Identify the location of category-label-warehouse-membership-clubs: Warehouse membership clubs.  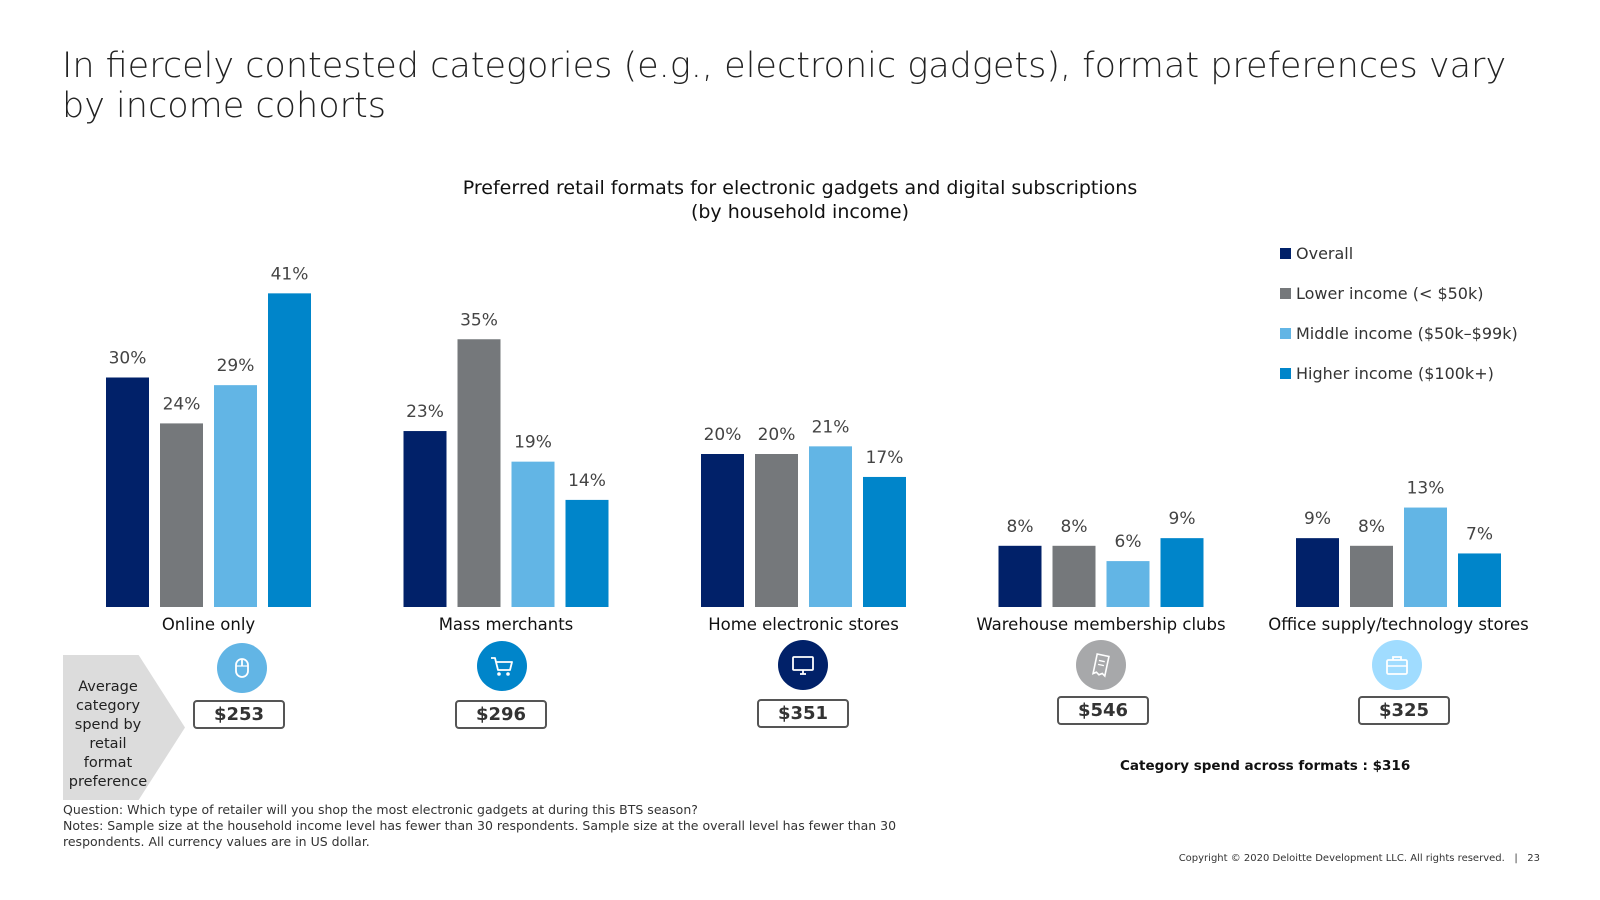
(1100, 624).